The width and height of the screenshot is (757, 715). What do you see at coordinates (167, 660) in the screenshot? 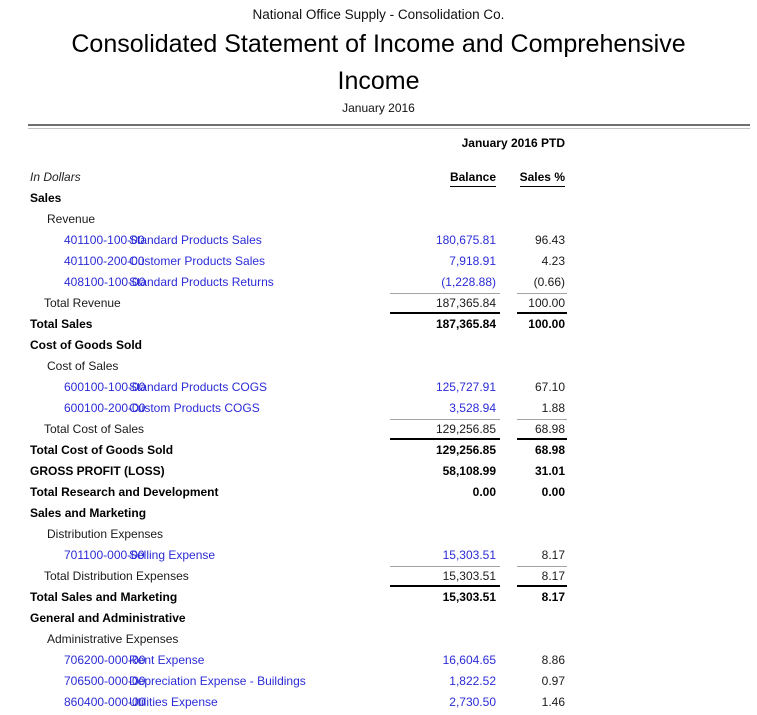
I see `account-name-link: Rent Expense` at bounding box center [167, 660].